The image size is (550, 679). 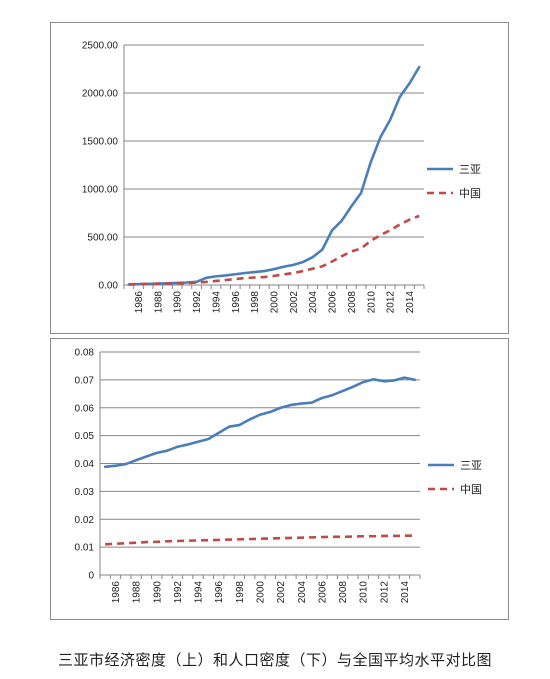 I want to click on y-tick-label: 0.05, so click(x=85, y=436).